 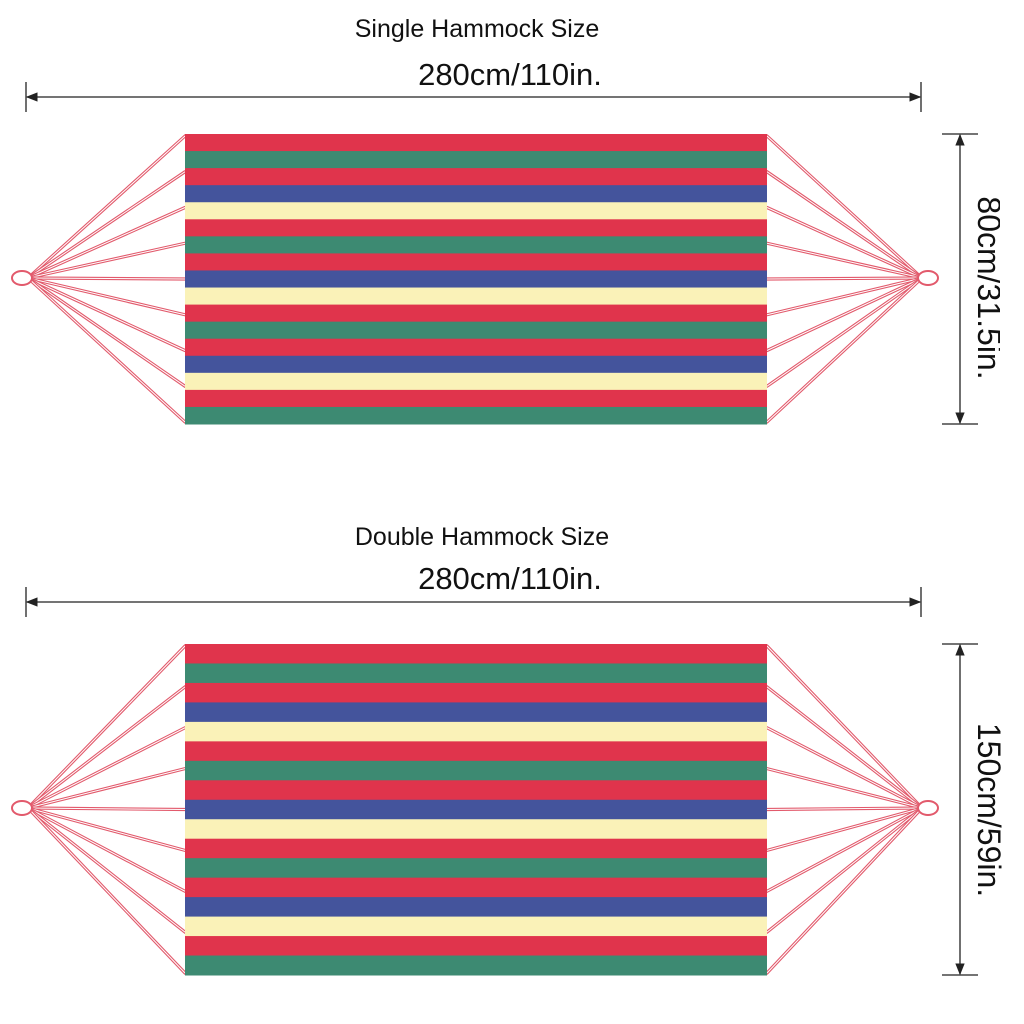 What do you see at coordinates (477, 29) in the screenshot?
I see `section-title: Single Hammock Size` at bounding box center [477, 29].